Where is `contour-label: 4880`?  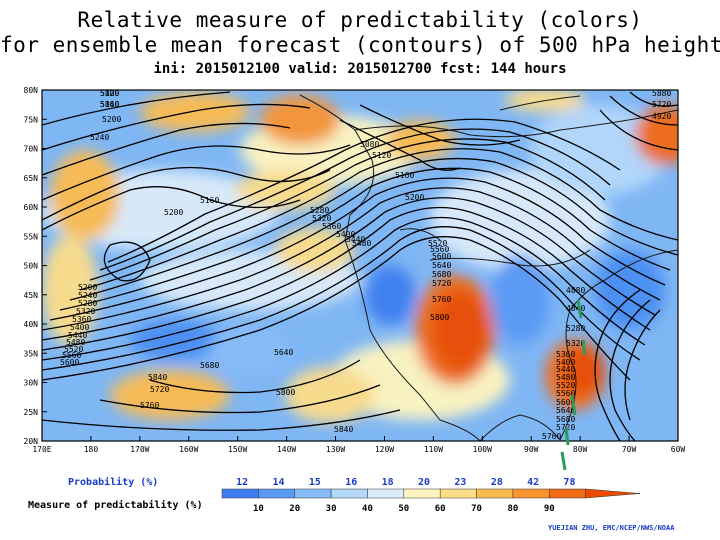
contour-label: 4880 is located at coordinates (575, 290).